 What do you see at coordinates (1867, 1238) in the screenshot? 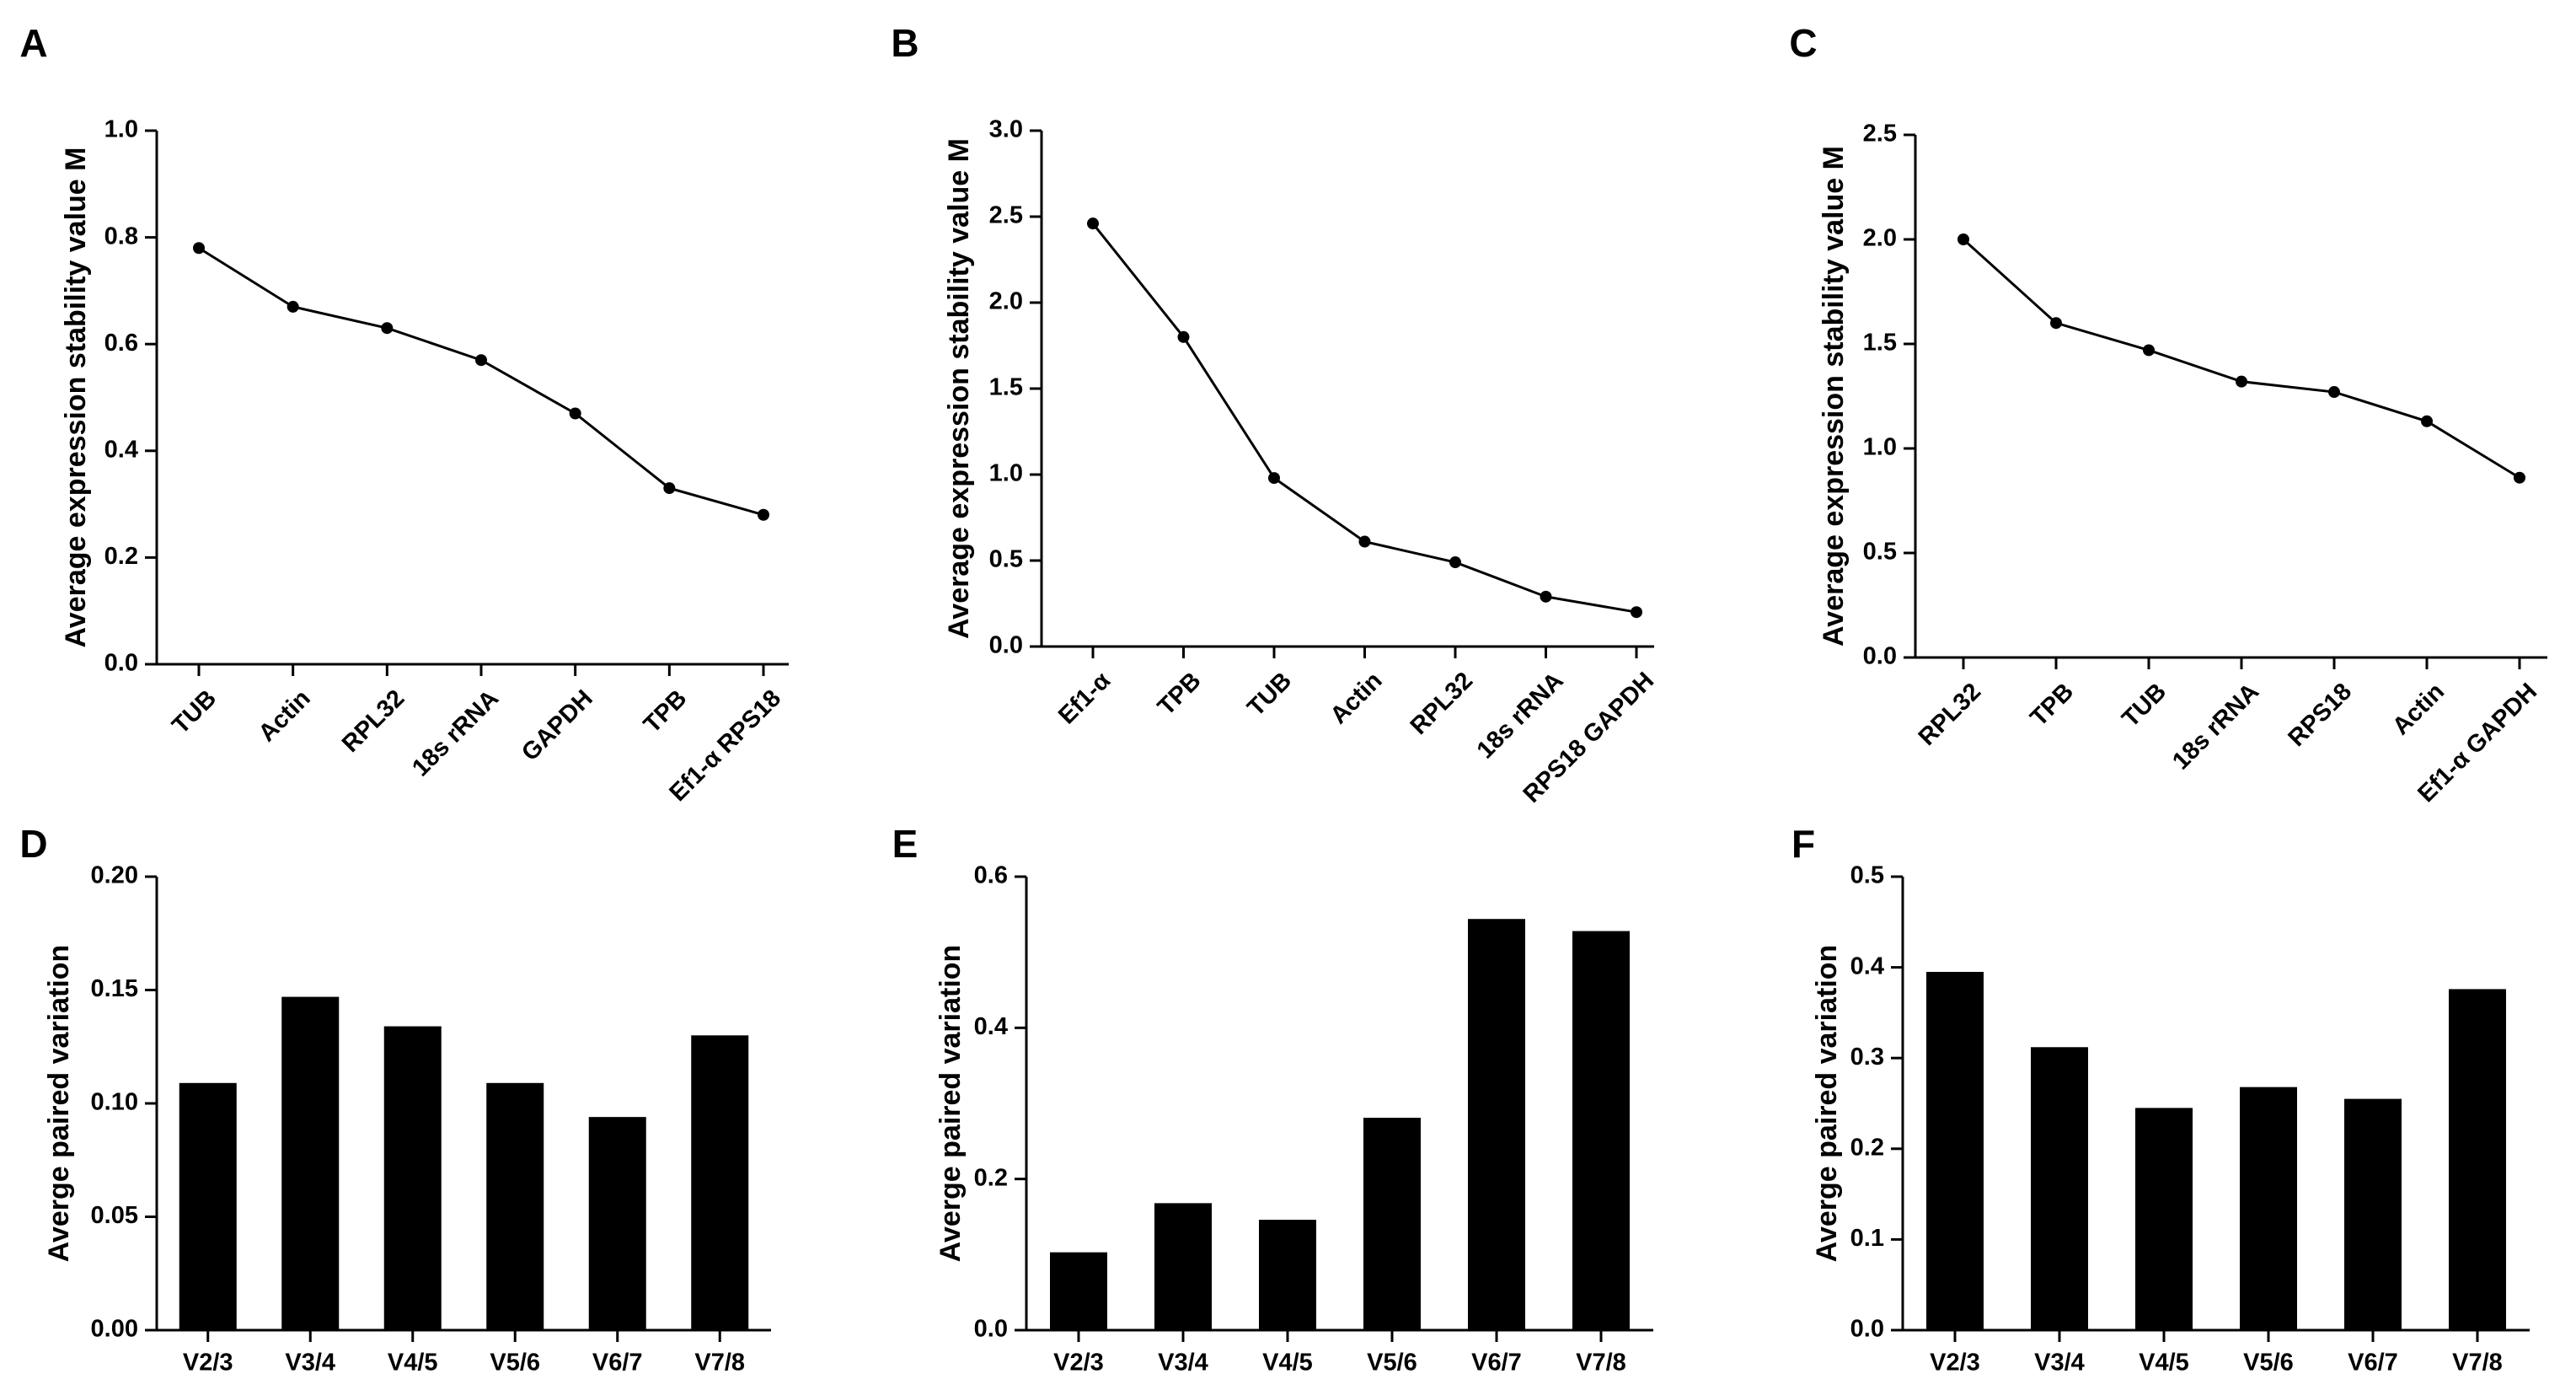
I see `y-tick-label: 0.1` at bounding box center [1867, 1238].